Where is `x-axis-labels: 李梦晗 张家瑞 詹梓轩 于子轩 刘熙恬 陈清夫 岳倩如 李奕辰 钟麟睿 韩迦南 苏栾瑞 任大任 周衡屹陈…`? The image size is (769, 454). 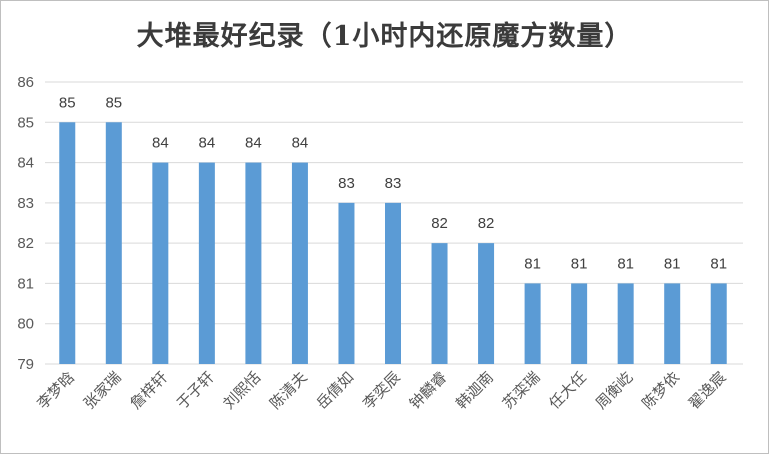
x-axis-labels: 李梦晗 张家瑞 詹梓轩 于子轩 刘熙恬 陈清夫 岳倩如 李奕辰 钟麟睿 韩迦南 苏栾瑞 任大任 周衡屹陈… is located at coordinates (382, 390).